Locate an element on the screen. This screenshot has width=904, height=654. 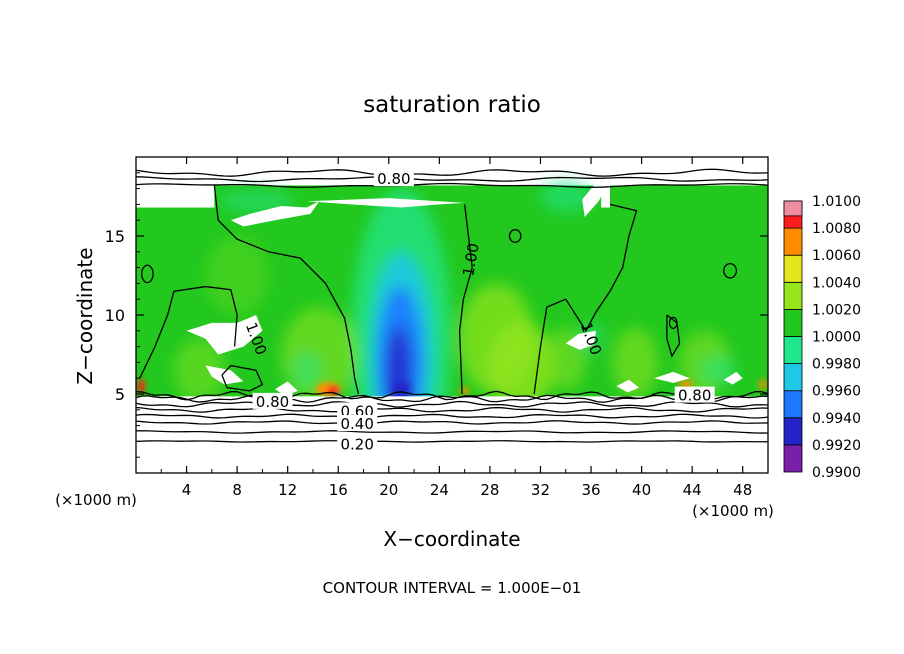
colorbar-label: 0.9980 is located at coordinates (836, 365).